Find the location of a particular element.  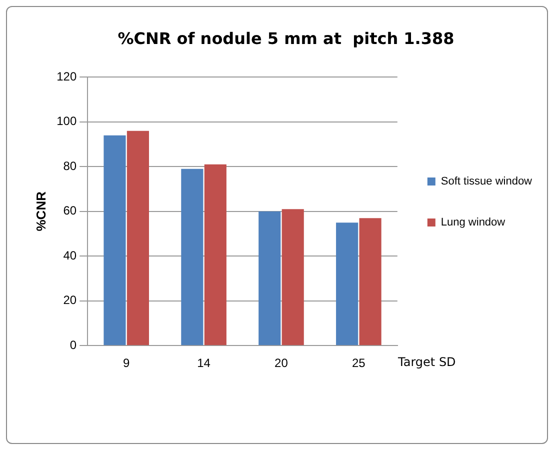

y-tick-label: 60 is located at coordinates (70, 211).